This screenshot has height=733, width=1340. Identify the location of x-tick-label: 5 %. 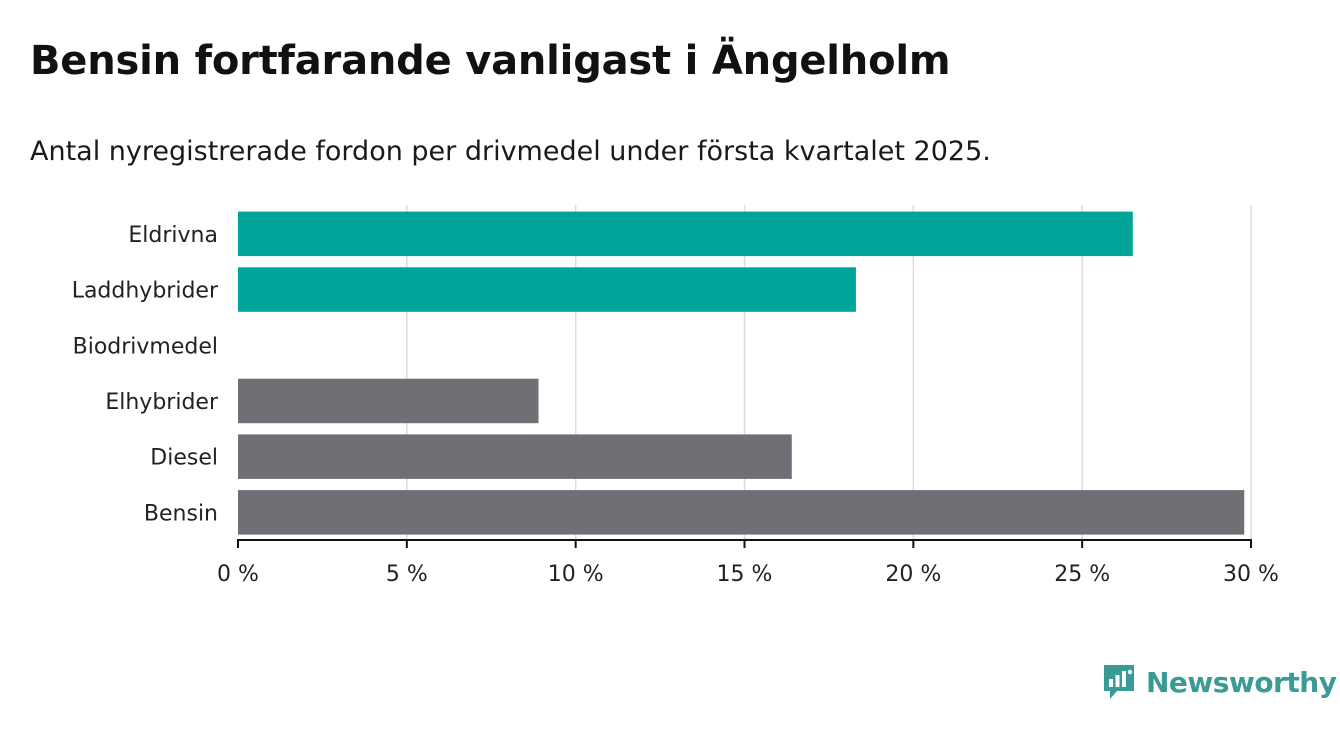
(407, 574).